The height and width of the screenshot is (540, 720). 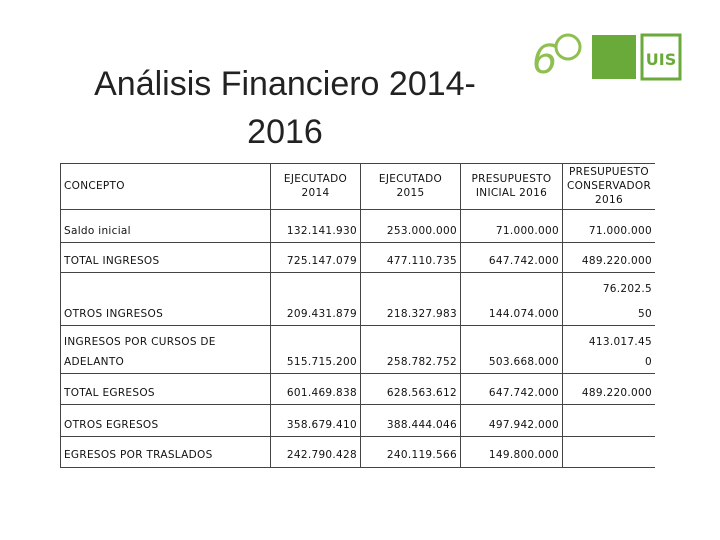 I want to click on cell-text: 218.327.983, so click(x=421, y=314).